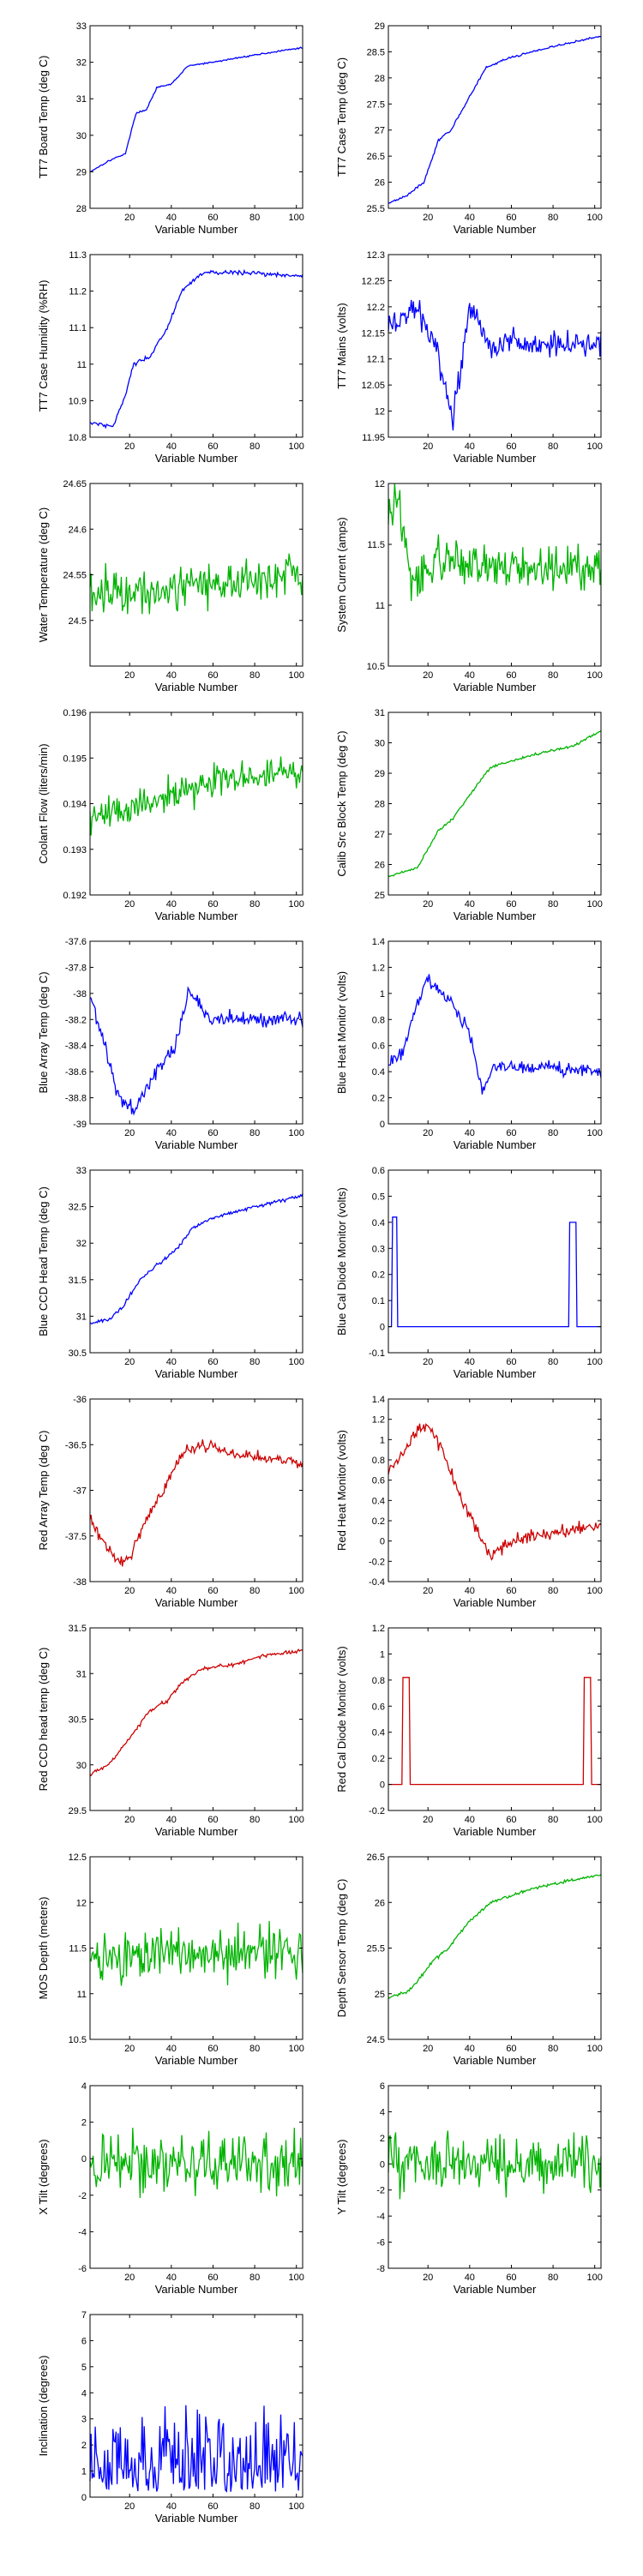  I want to click on y-tick-label: 12, so click(81, 1903).